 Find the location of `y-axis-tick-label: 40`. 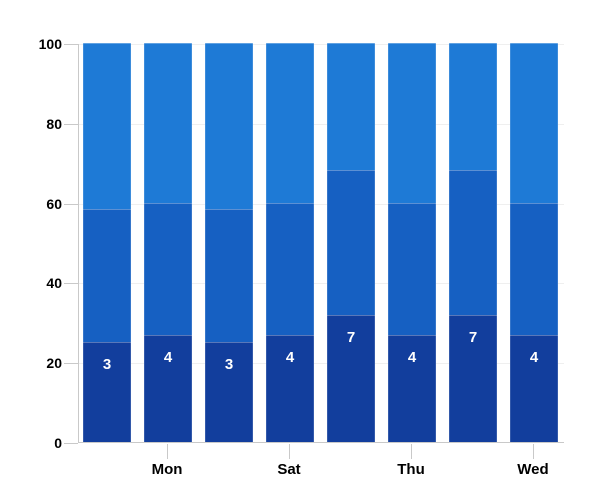

y-axis-tick-label: 40 is located at coordinates (54, 283).